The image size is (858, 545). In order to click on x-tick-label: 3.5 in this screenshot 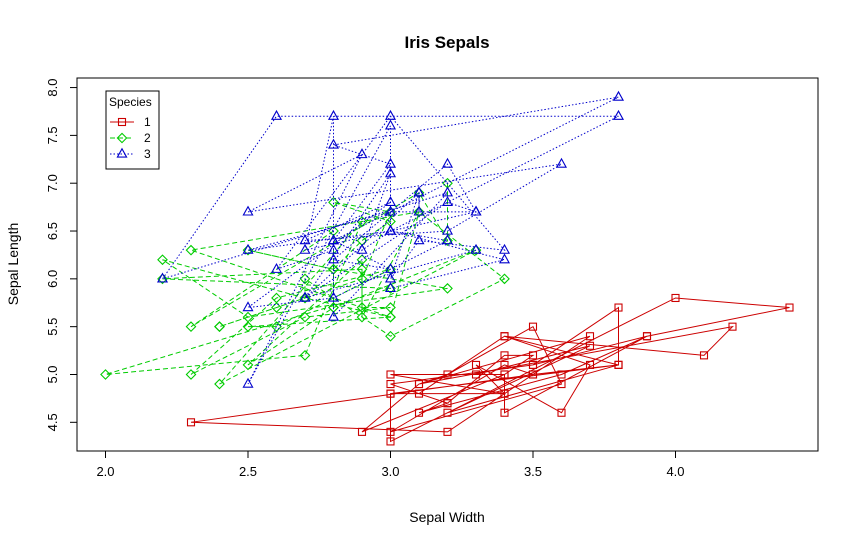, I will do `click(533, 471)`.